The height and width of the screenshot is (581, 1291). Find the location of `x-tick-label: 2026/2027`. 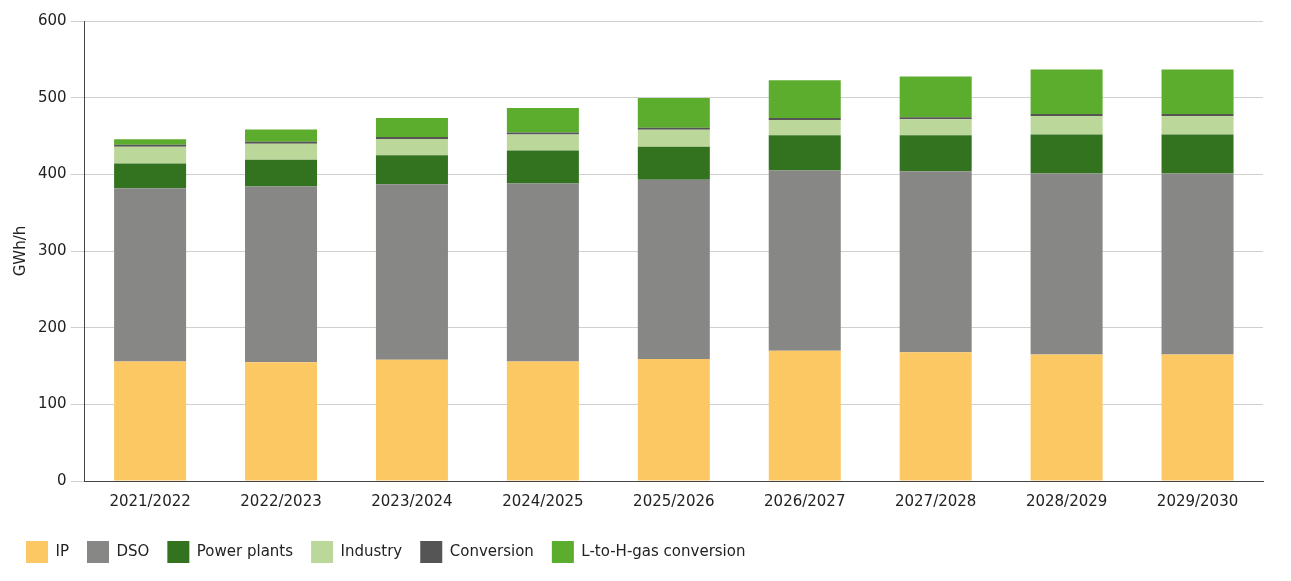

x-tick-label: 2026/2027 is located at coordinates (805, 500).